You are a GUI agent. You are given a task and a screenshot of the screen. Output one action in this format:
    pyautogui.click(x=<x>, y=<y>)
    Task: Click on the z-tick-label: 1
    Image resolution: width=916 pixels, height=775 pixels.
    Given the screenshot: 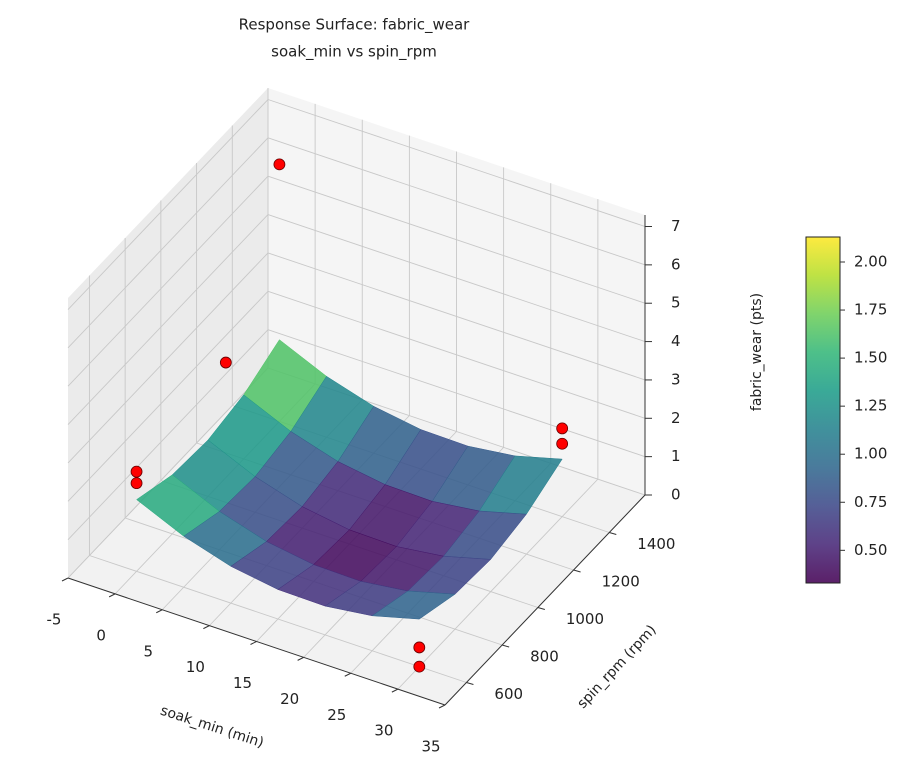 What is the action you would take?
    pyautogui.click(x=676, y=456)
    